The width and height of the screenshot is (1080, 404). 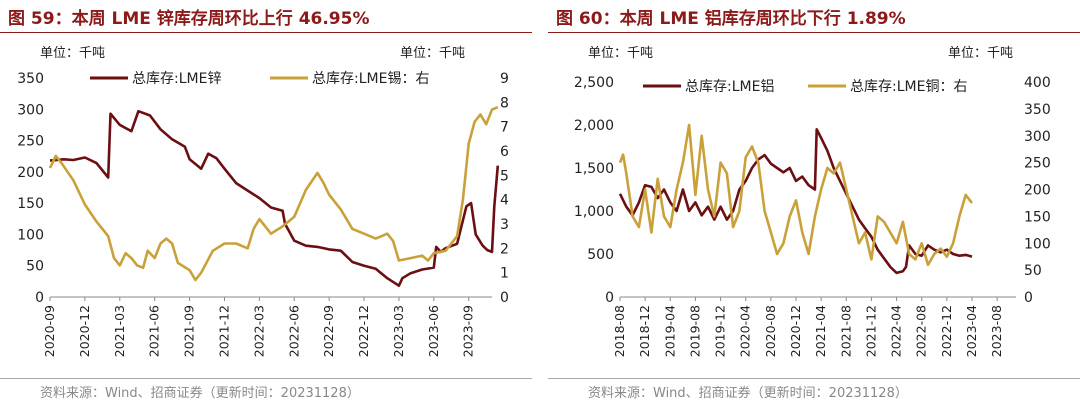 I want to click on x-tick-label: 2019-12, so click(x=720, y=331).